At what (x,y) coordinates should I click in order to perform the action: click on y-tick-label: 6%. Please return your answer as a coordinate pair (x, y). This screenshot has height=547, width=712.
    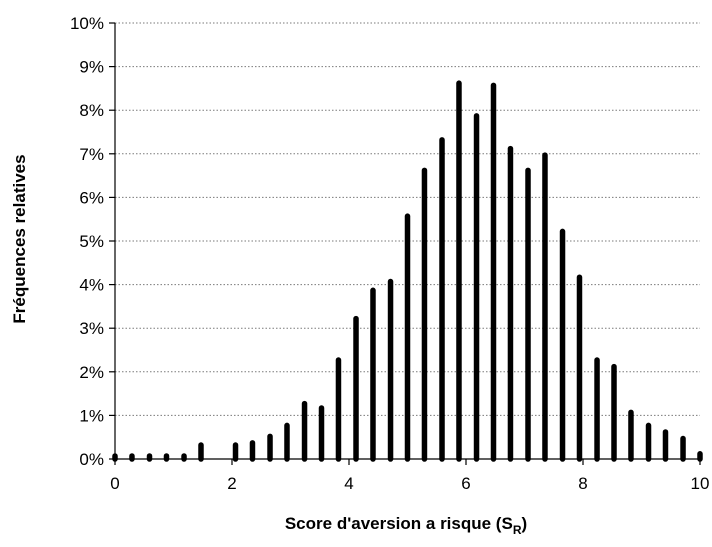
    Looking at the image, I should click on (91, 197).